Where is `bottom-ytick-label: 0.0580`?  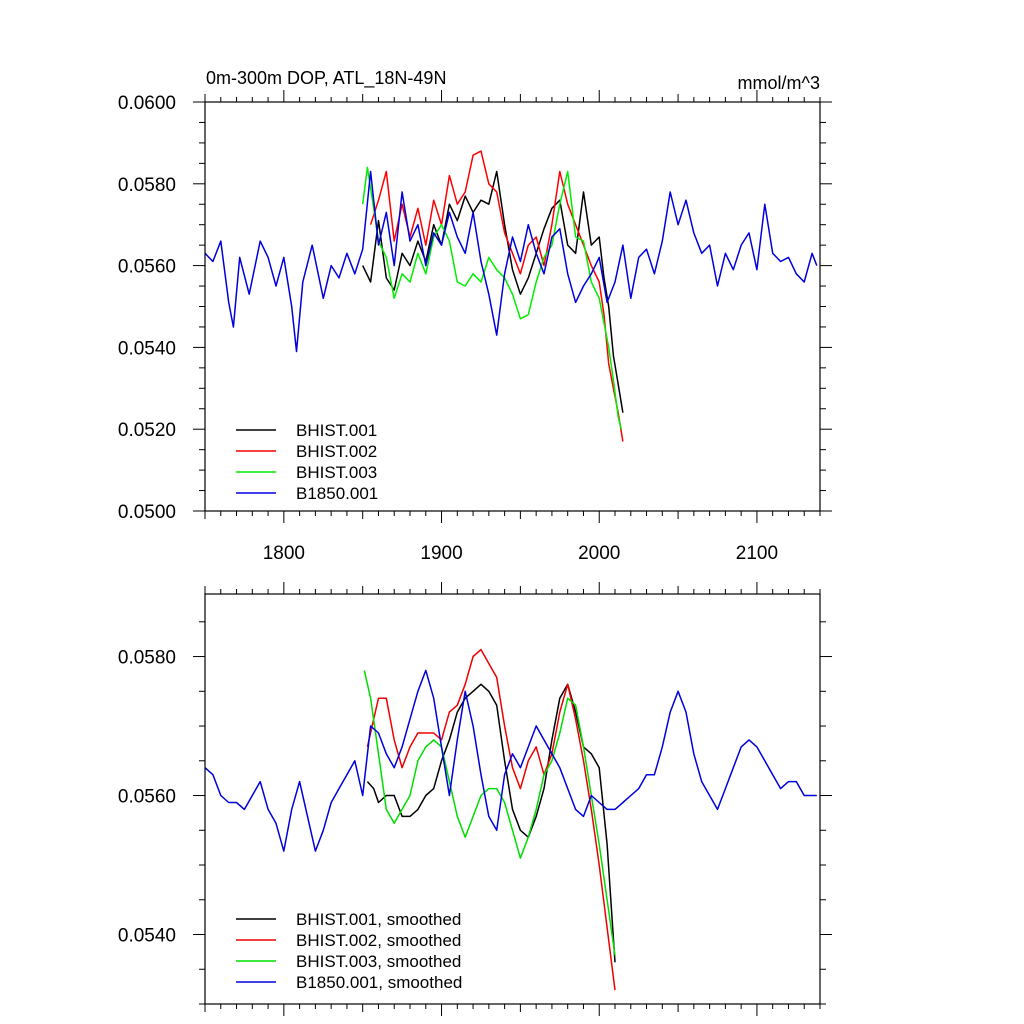
bottom-ytick-label: 0.0580 is located at coordinates (147, 658).